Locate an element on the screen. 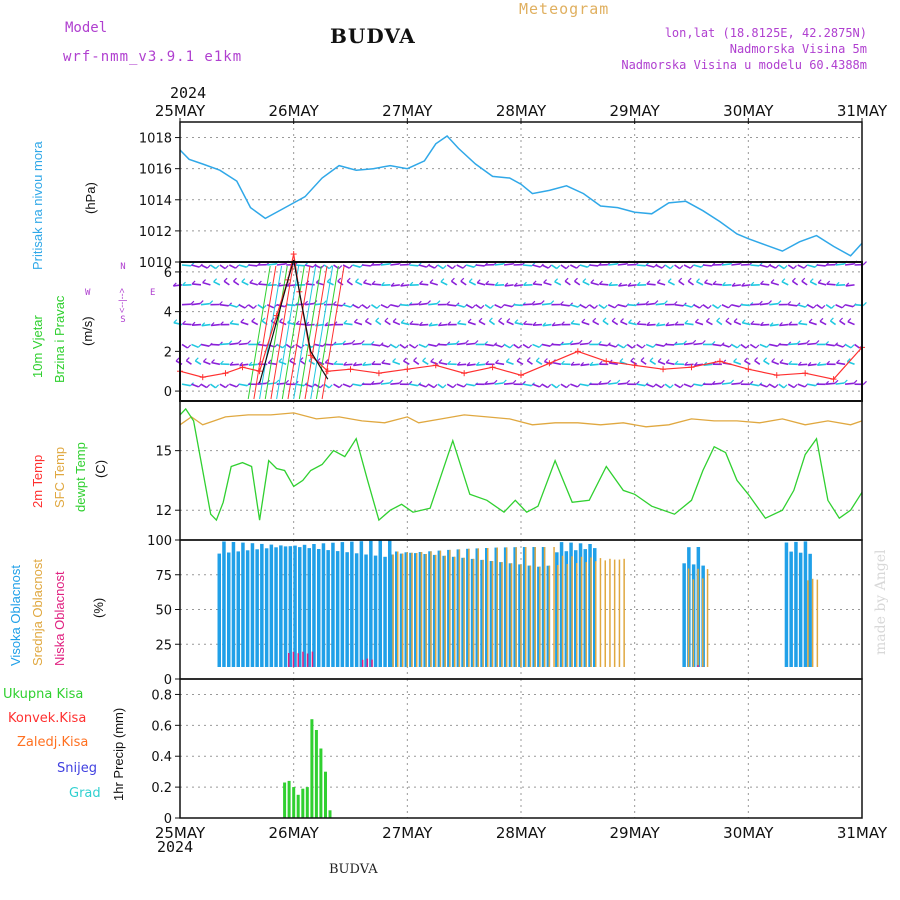 The image size is (900, 900). pressure-line is located at coordinates (521, 196).